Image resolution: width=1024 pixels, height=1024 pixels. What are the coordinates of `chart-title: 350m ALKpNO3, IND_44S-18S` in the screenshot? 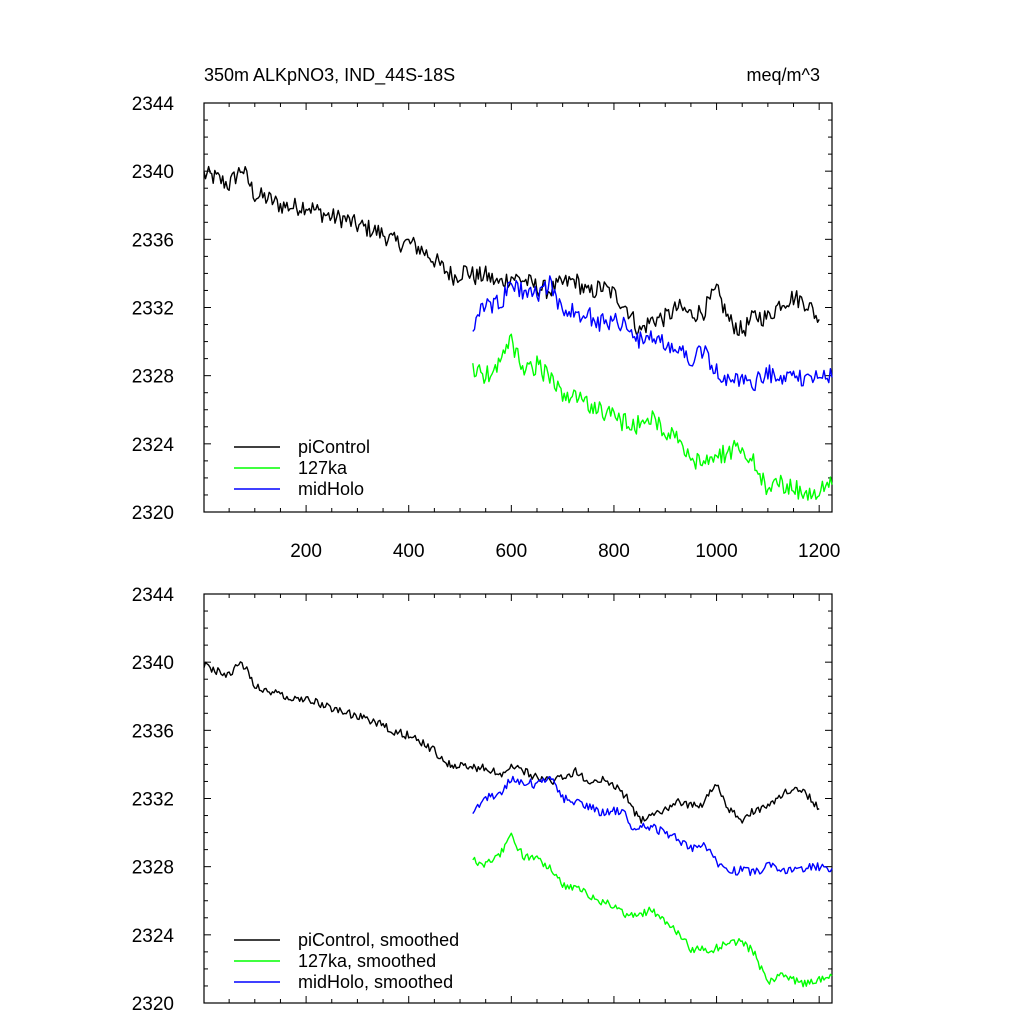 It's located at (329, 75).